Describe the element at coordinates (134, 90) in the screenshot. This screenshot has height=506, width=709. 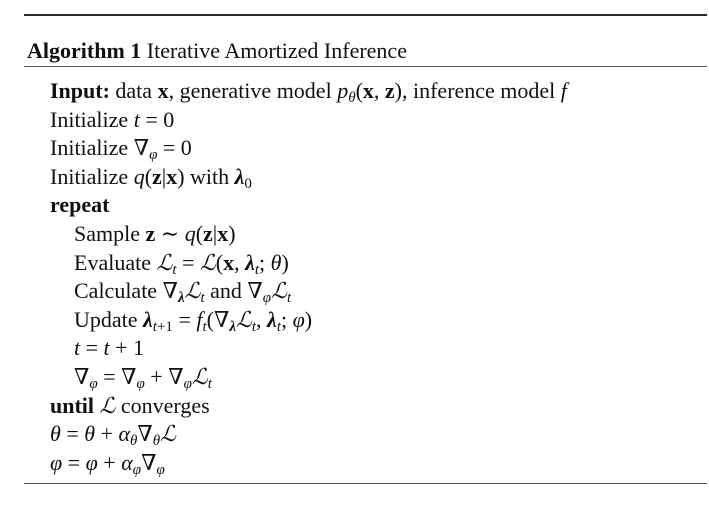
I see `input-text-data: data` at that location.